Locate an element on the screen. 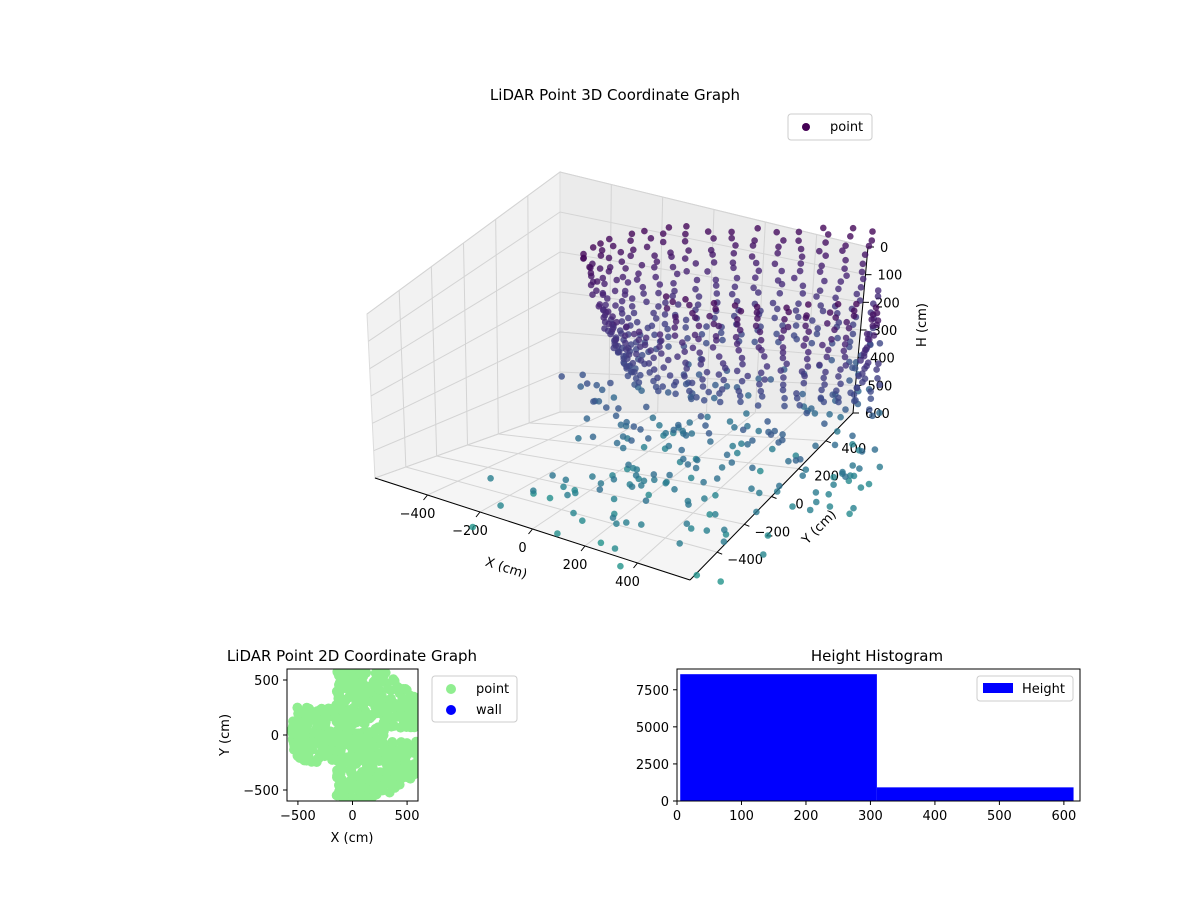 The height and width of the screenshot is (900, 1200). histogram-y-tick-label: 5000 is located at coordinates (652, 728).